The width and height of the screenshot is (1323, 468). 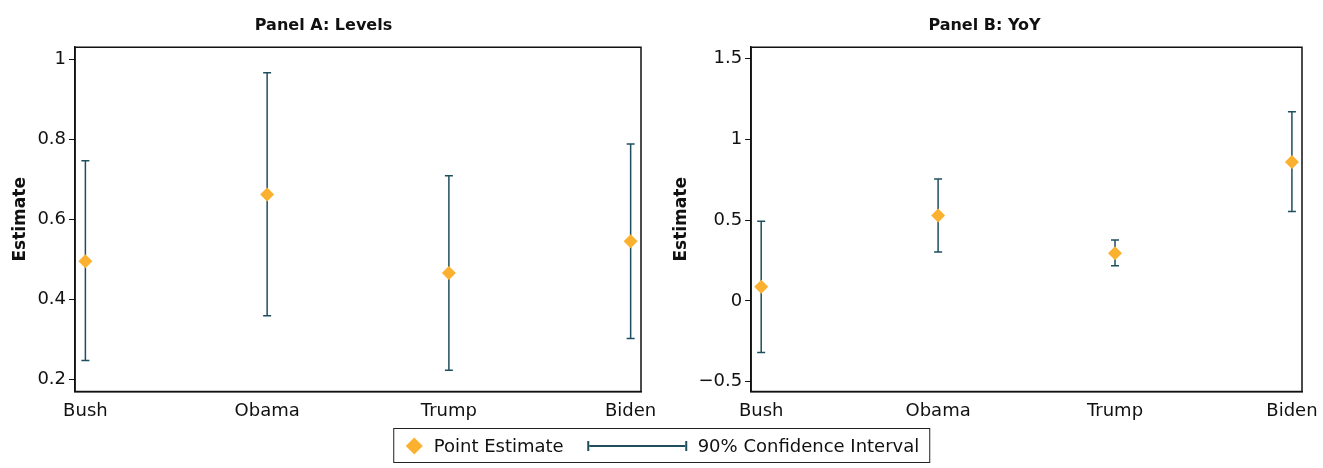 I want to click on y-tick-label: −0.5, so click(x=720, y=380).